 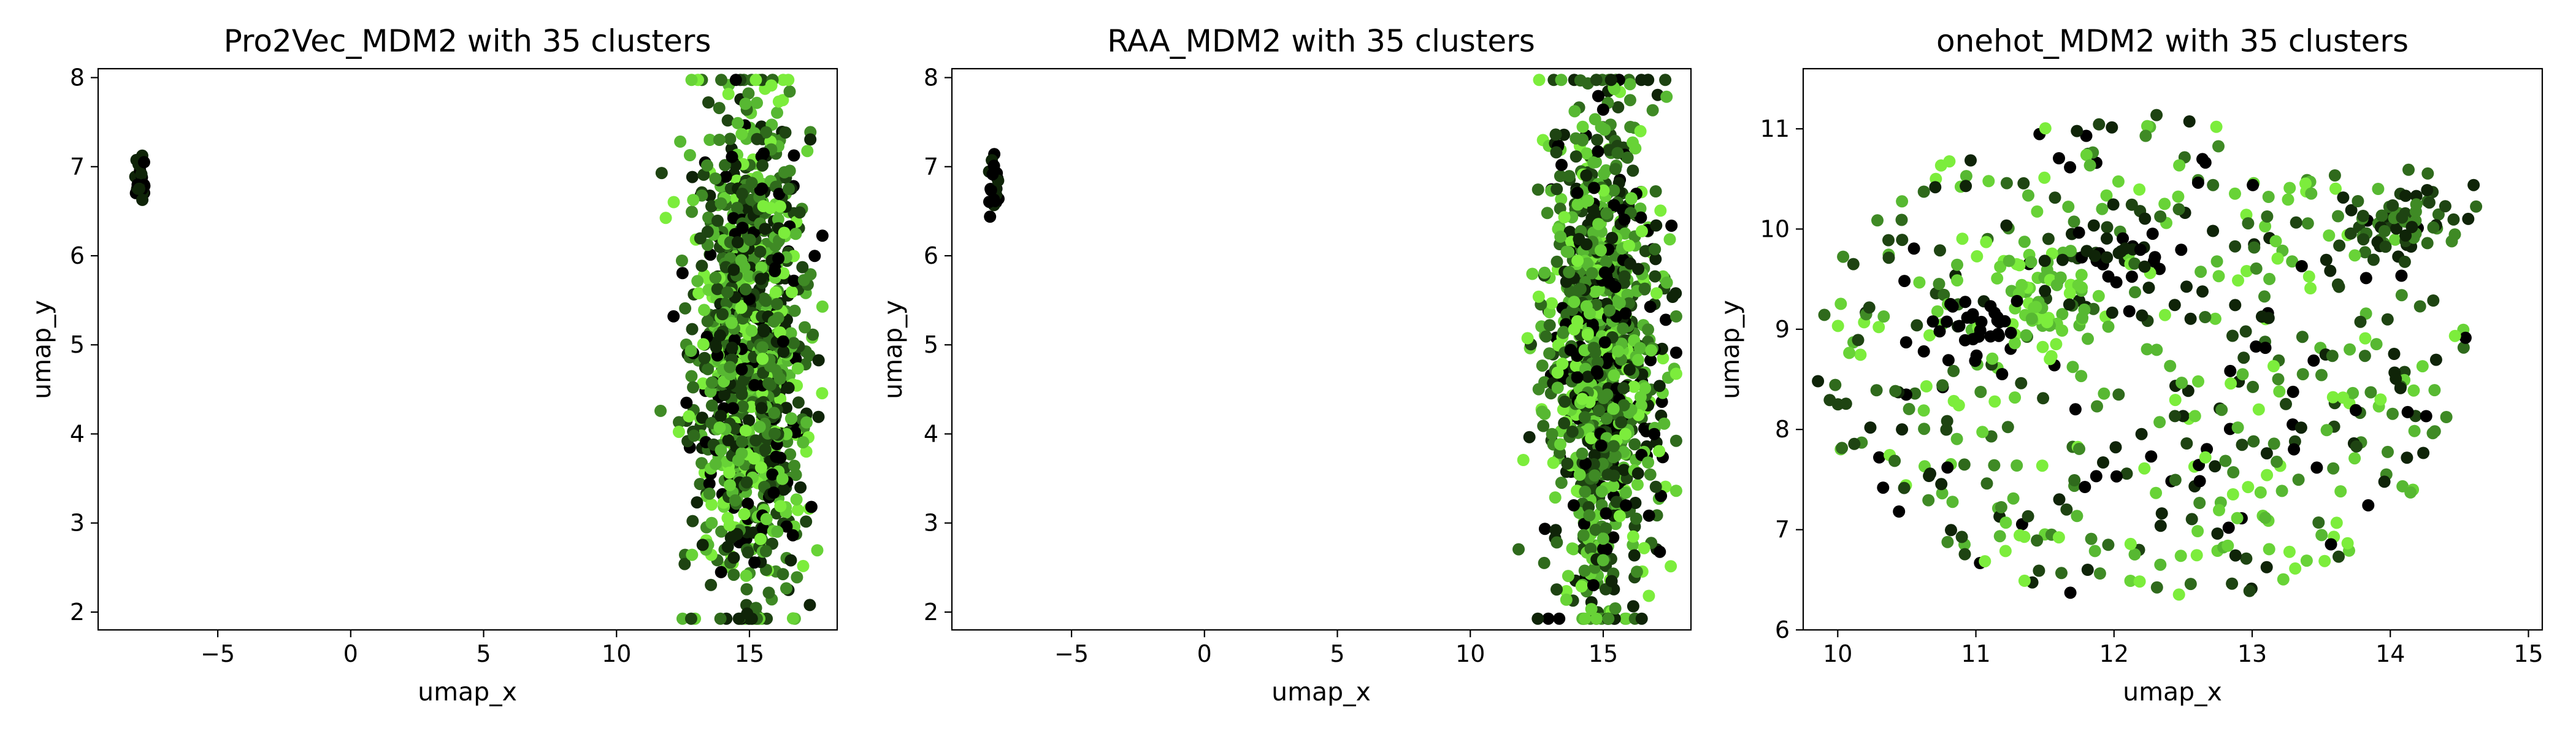 What do you see at coordinates (893, 349) in the screenshot?
I see `y-axis-label: umap_y` at bounding box center [893, 349].